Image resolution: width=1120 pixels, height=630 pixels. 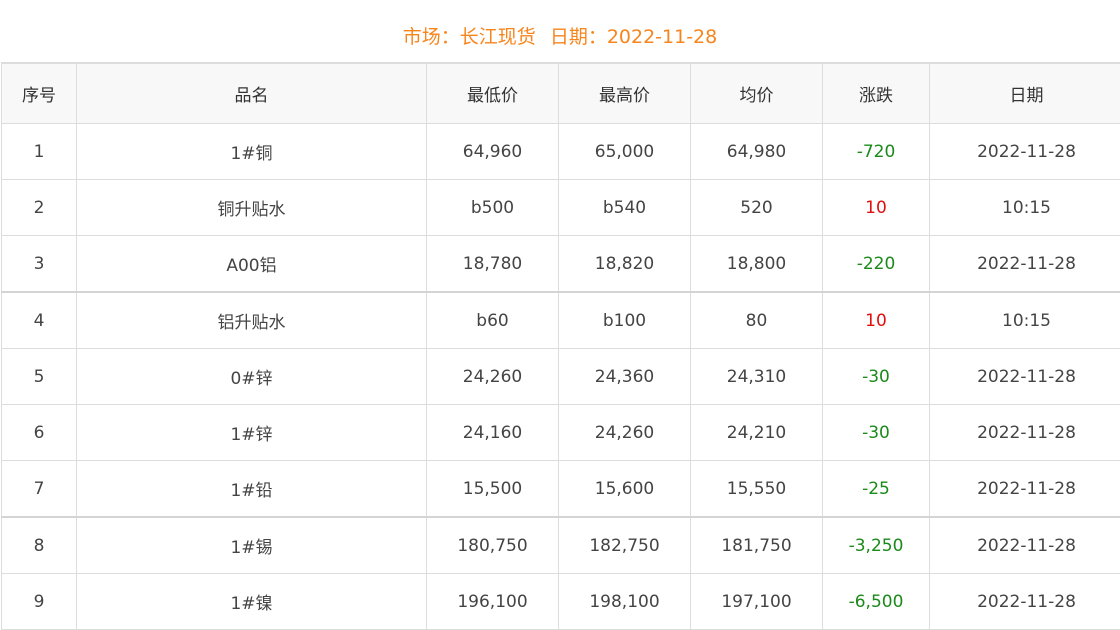 I want to click on table-cell: 9, so click(x=39, y=602).